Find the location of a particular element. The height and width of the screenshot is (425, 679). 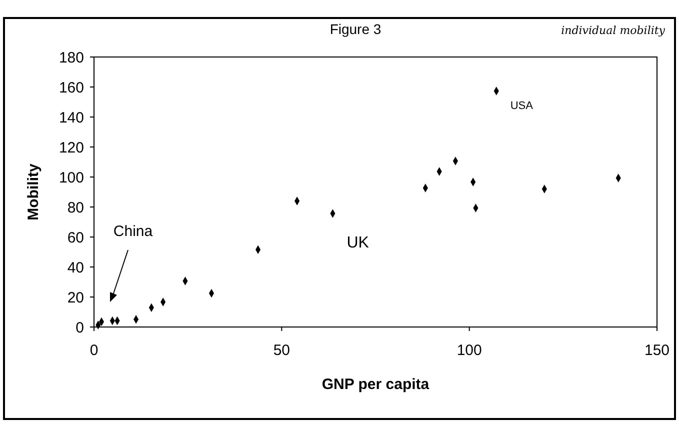

y-tick-label: 140 is located at coordinates (71, 117).